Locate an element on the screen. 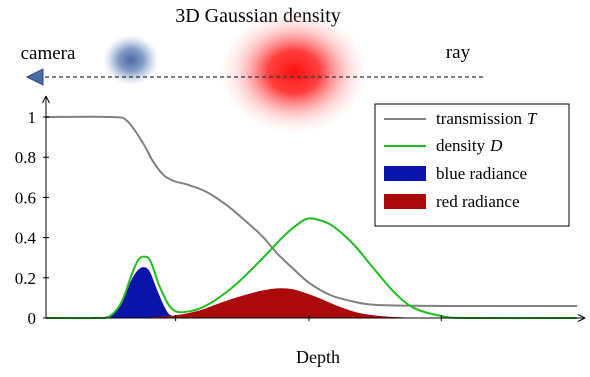 This screenshot has height=377, width=590. y-tick-label: 0.2 is located at coordinates (25, 278).